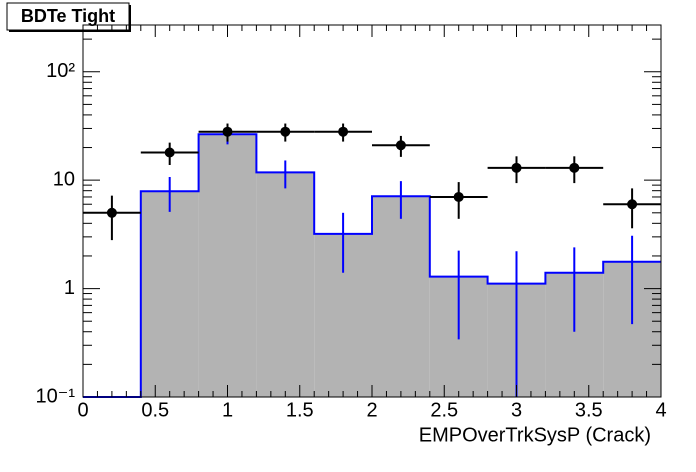 Image resolution: width=696 pixels, height=472 pixels. Describe the element at coordinates (300, 410) in the screenshot. I see `x-tick-label: 1.5` at that location.